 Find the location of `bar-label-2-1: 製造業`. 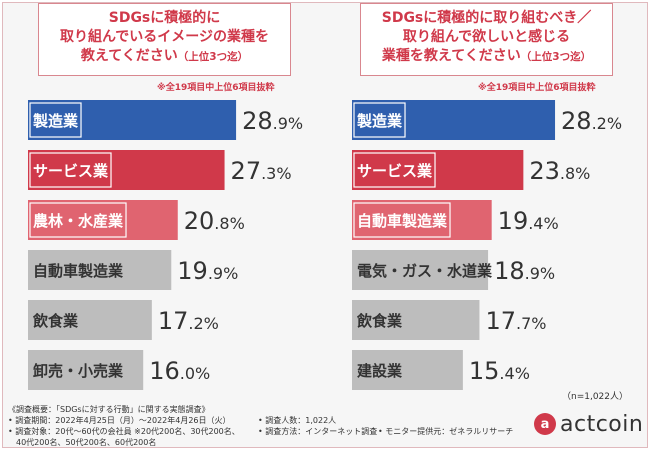

bar-label-2-1: 製造業 is located at coordinates (379, 121).